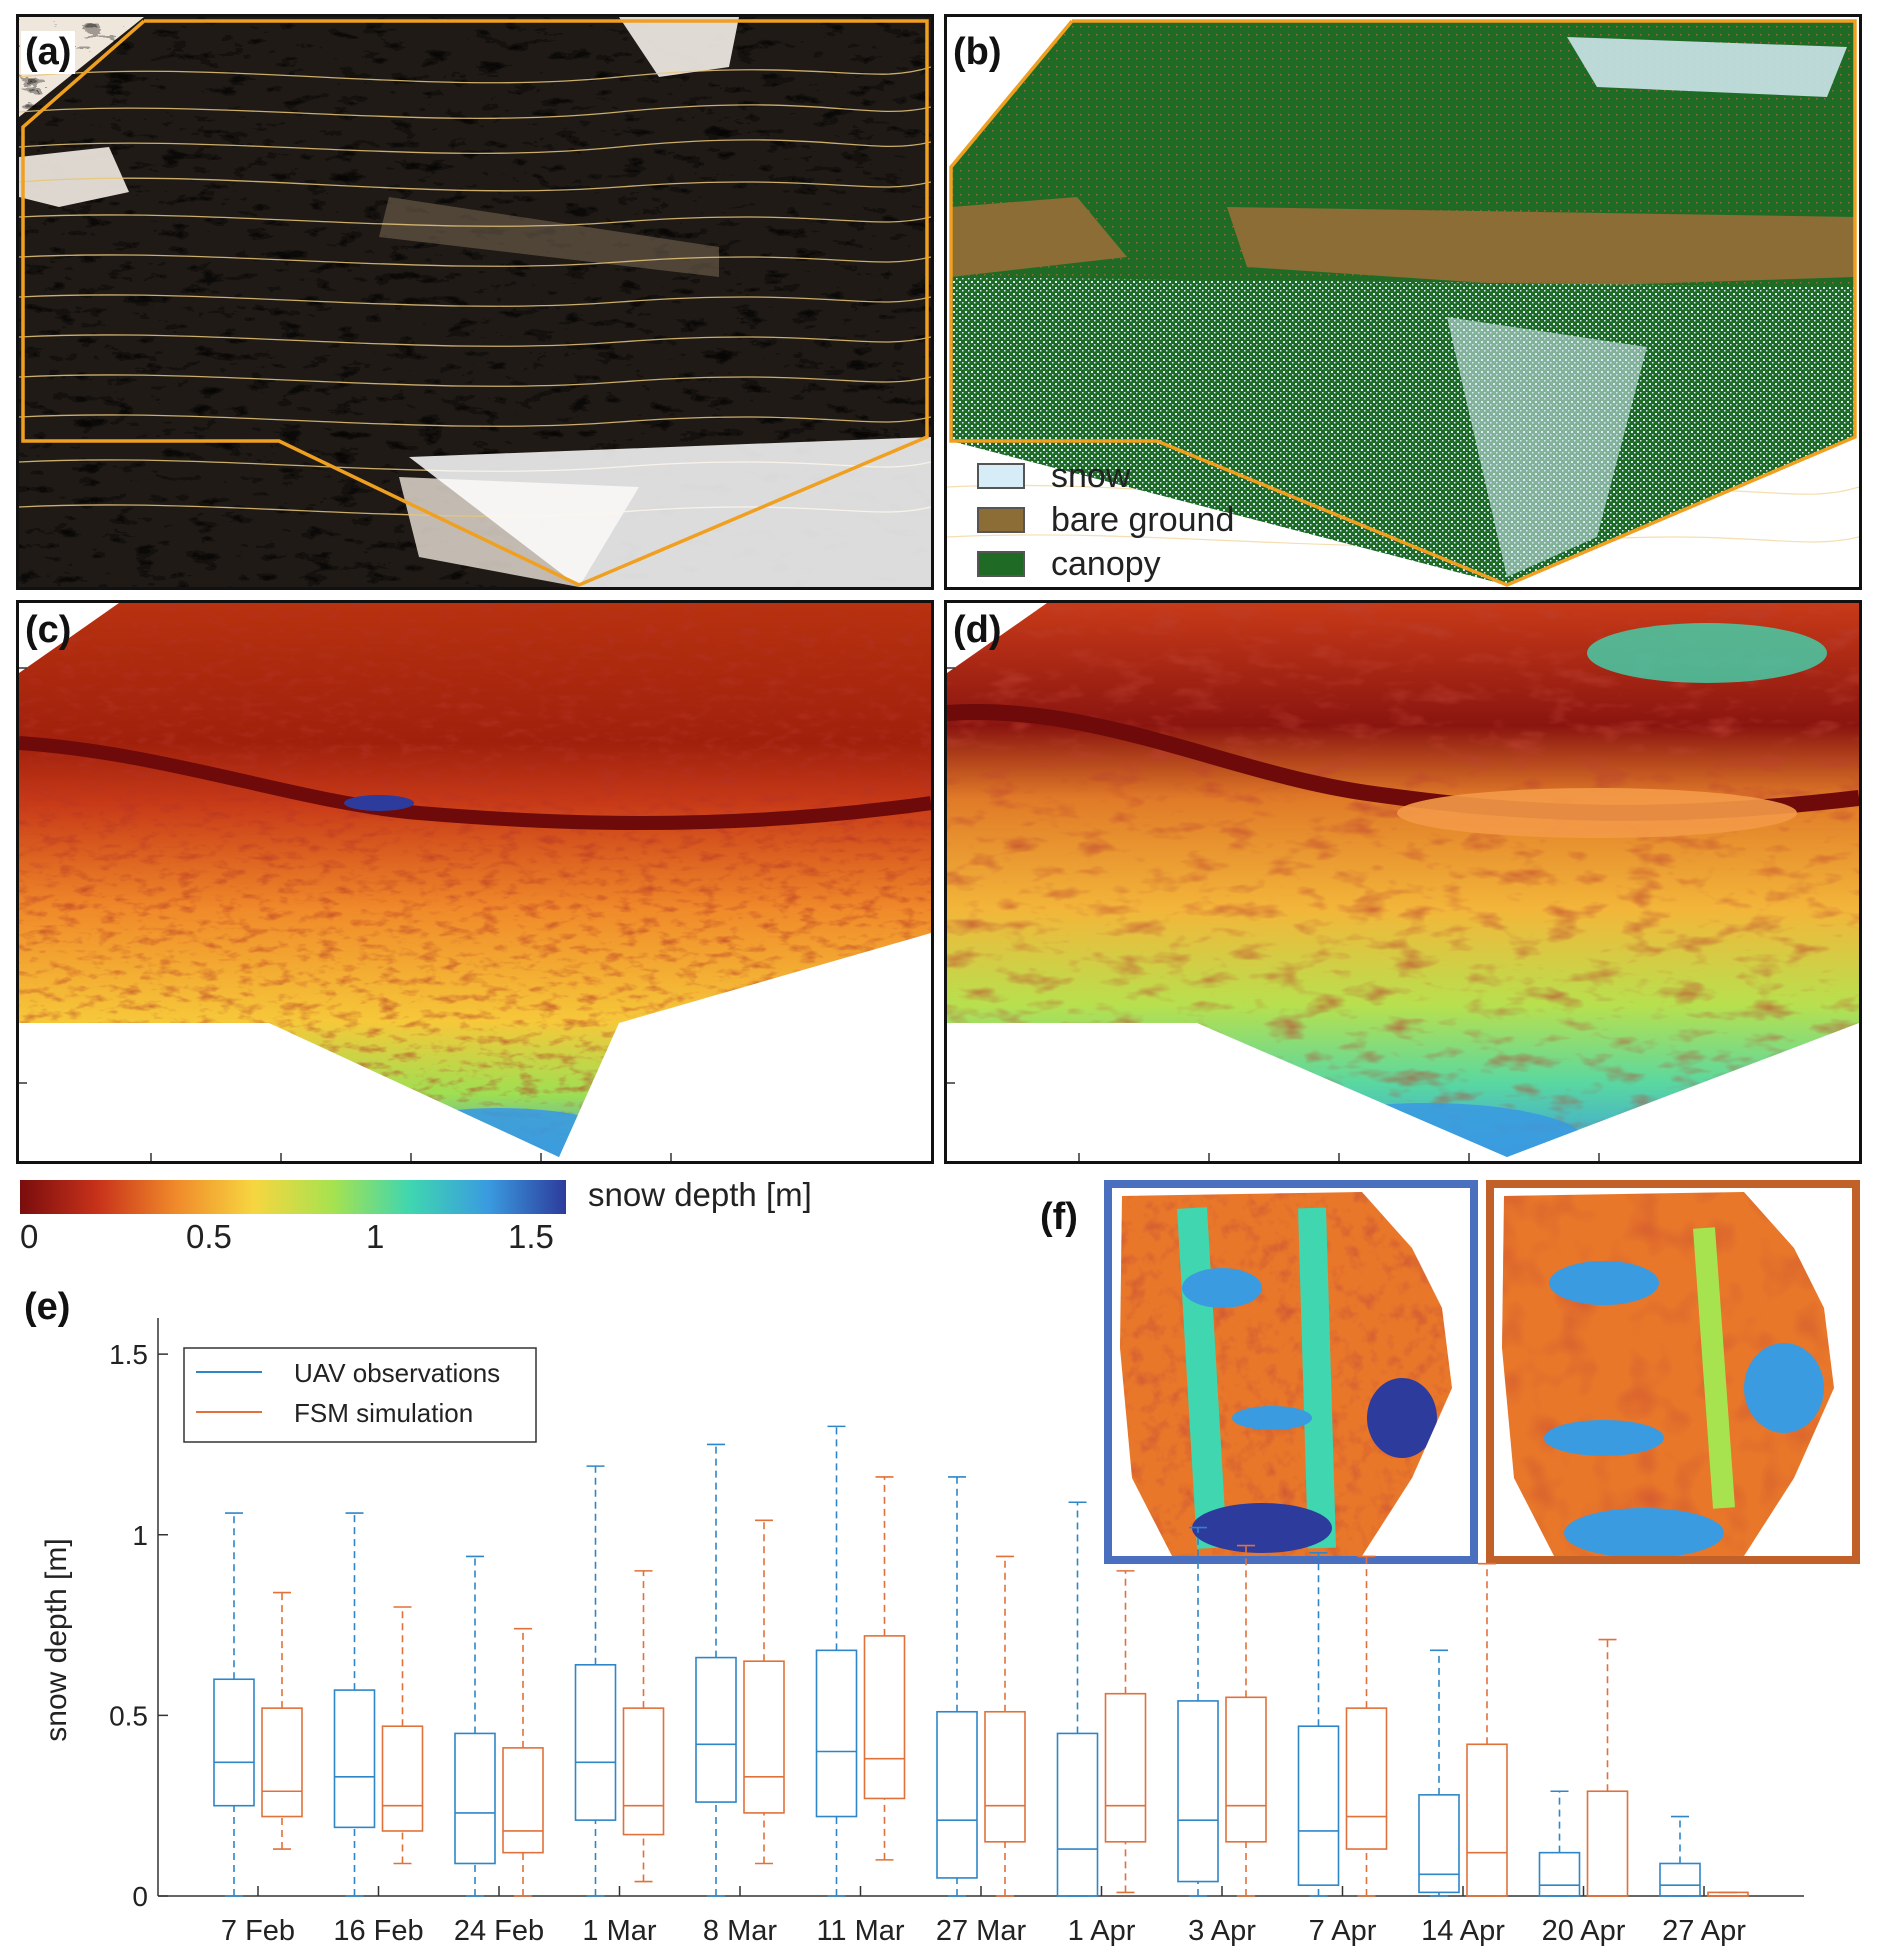 The height and width of the screenshot is (1960, 1878). What do you see at coordinates (48, 630) in the screenshot?
I see `panel-c-label: (c)` at bounding box center [48, 630].